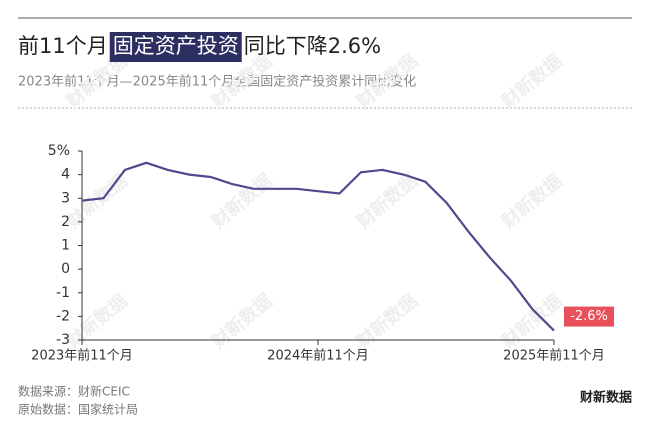 The width and height of the screenshot is (650, 434). What do you see at coordinates (74, 391) in the screenshot?
I see `source: 数据来源：财新CEIC` at bounding box center [74, 391].